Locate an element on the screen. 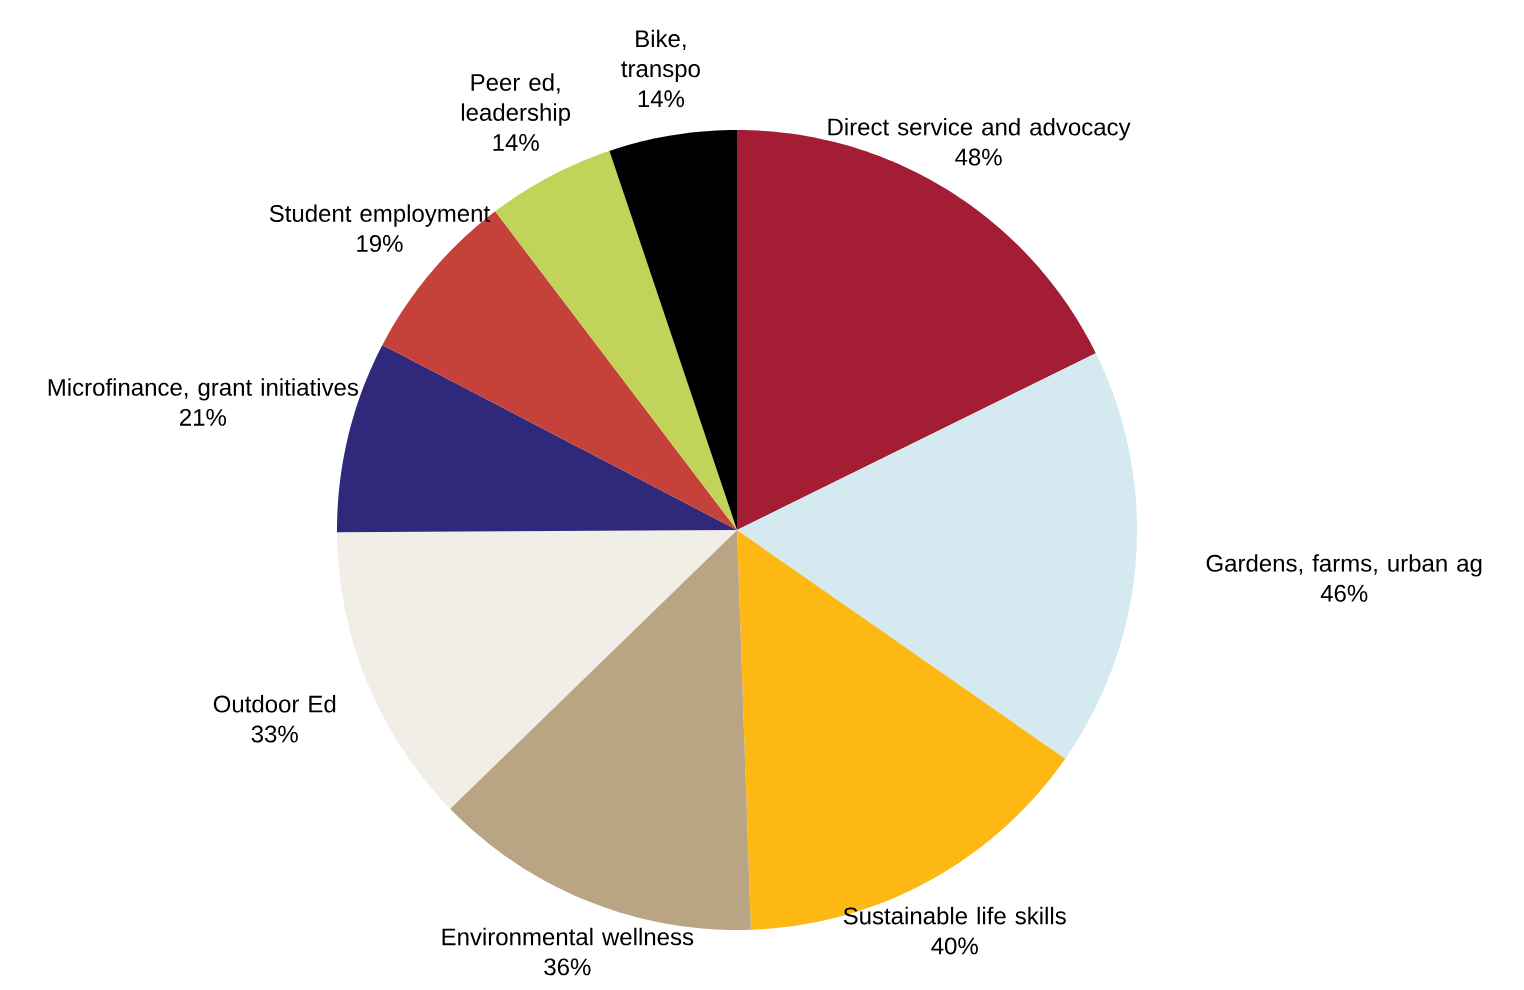 The width and height of the screenshot is (1524, 990). slice-label: Environmental wellness is located at coordinates (568, 936).